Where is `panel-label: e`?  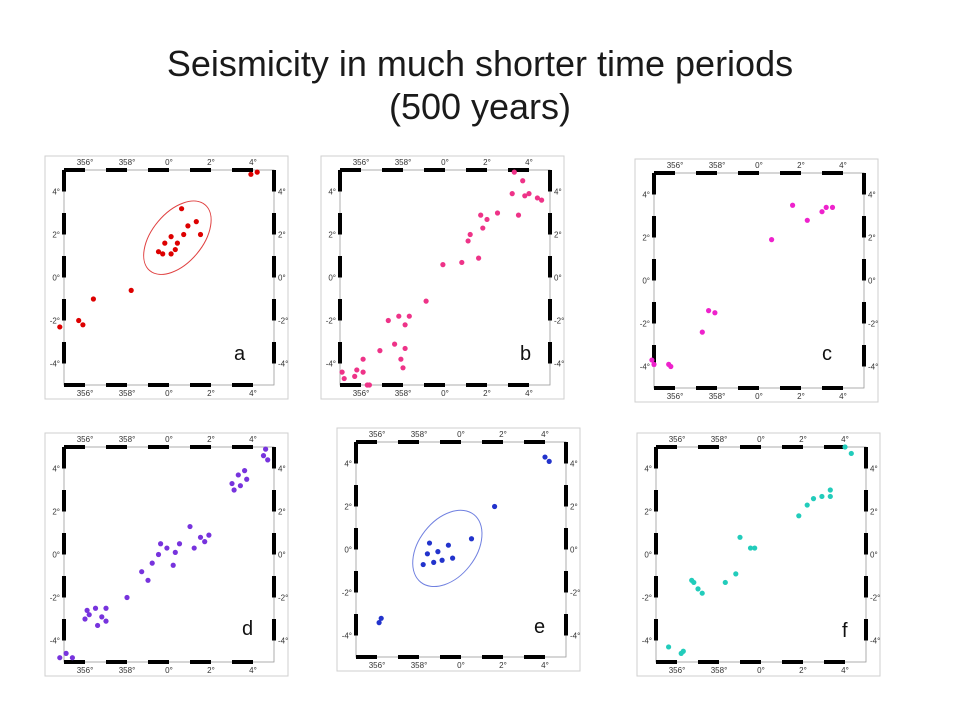
panel-label: e is located at coordinates (540, 627).